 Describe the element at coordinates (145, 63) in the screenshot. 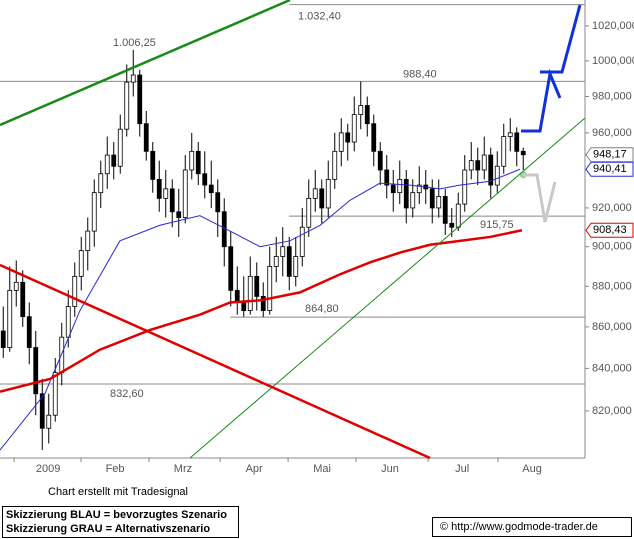

I see `trend-line` at that location.